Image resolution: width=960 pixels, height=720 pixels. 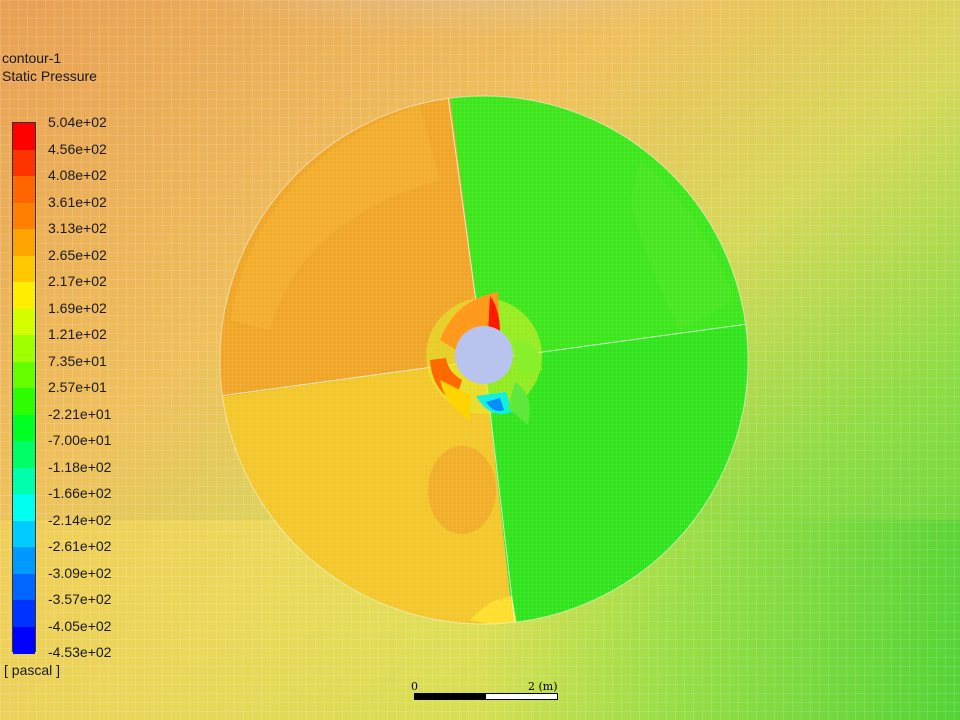 What do you see at coordinates (80, 625) in the screenshot?
I see `legend-tick-label: -4.05e+02` at bounding box center [80, 625].